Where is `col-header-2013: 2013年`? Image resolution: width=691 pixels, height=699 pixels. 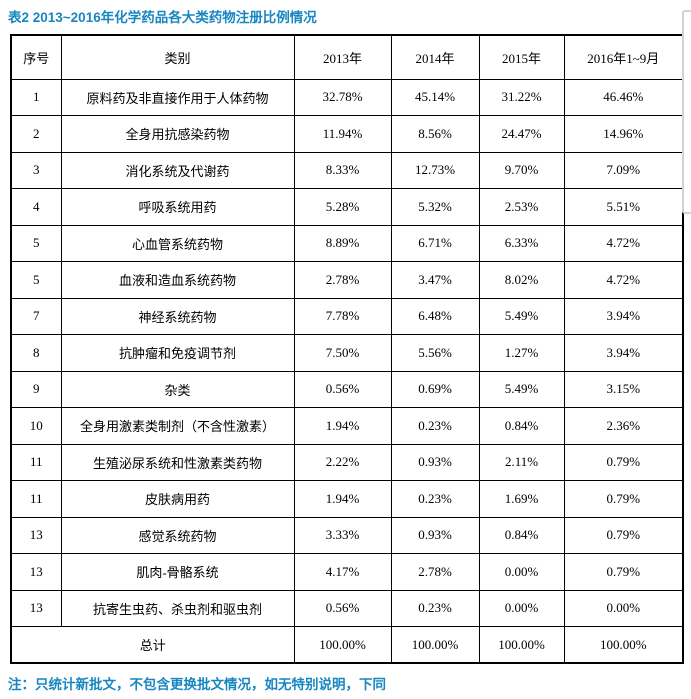
col-header-2013: 2013年 is located at coordinates (342, 57).